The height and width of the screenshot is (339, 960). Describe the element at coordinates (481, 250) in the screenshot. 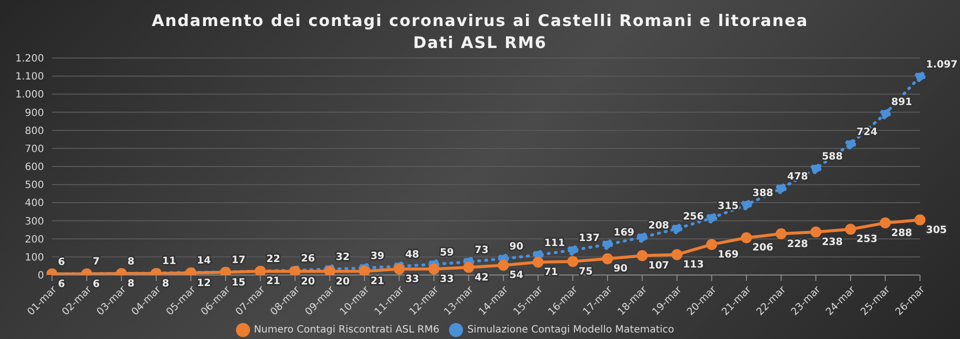

I see `data-label: 73` at that location.